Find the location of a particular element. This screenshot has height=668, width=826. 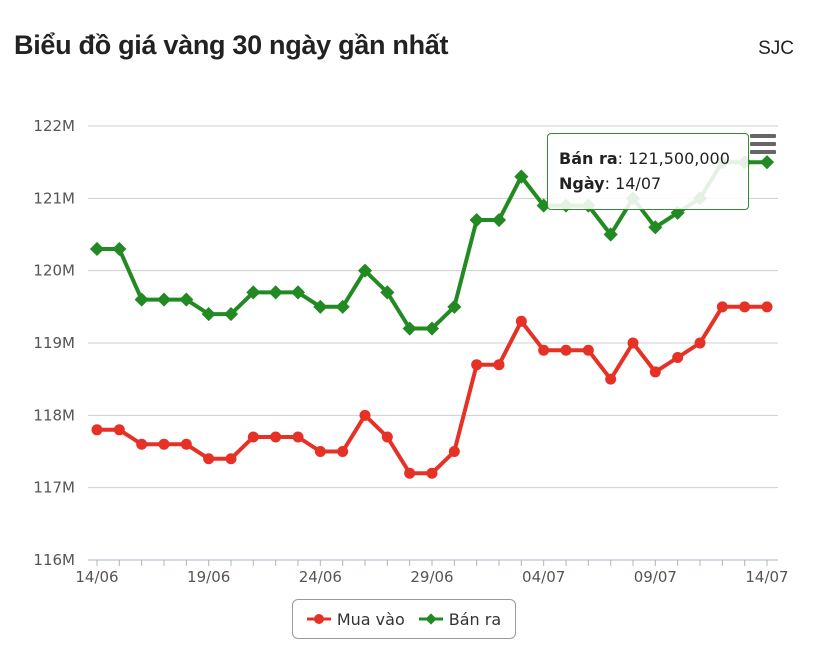

x-tick-label: 29/06 is located at coordinates (431, 577).